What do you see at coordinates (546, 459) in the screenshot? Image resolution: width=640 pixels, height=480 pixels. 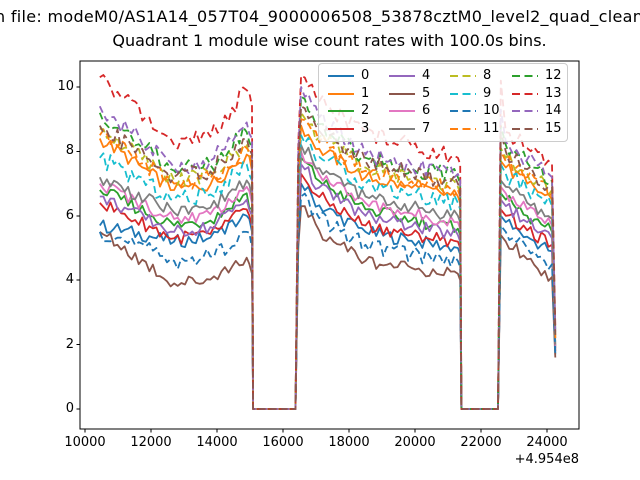 I see `x-axis-offset-label: +4.954e8` at bounding box center [546, 459].